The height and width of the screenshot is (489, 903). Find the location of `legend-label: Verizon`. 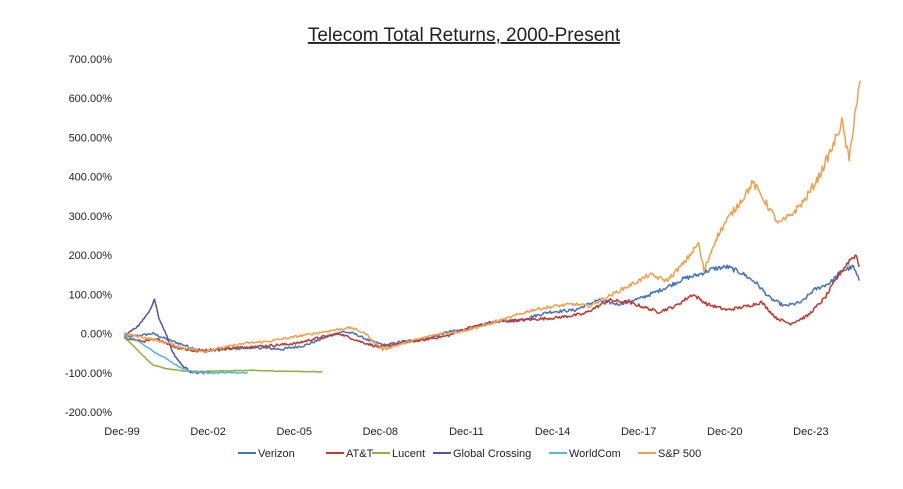

legend-label: Verizon is located at coordinates (276, 454).